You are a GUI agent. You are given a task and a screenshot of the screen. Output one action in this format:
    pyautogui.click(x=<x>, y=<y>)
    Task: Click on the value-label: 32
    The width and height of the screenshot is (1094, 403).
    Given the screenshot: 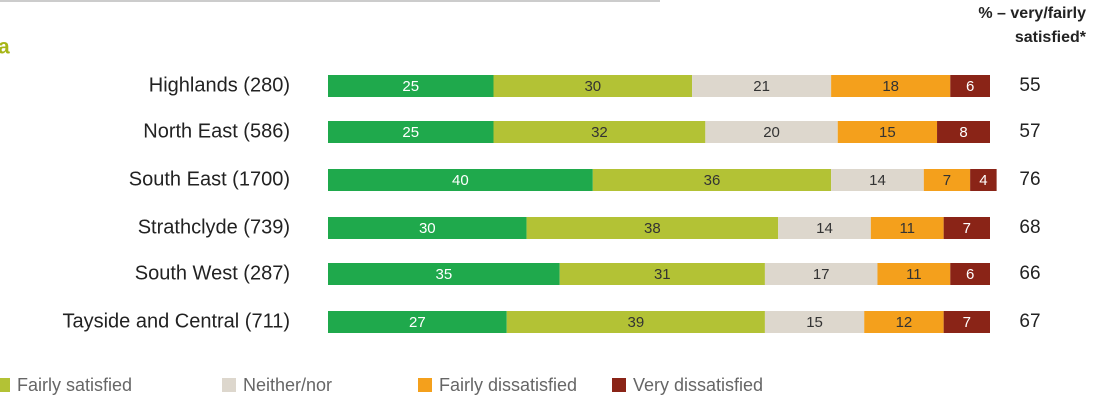 What is the action you would take?
    pyautogui.click(x=599, y=132)
    